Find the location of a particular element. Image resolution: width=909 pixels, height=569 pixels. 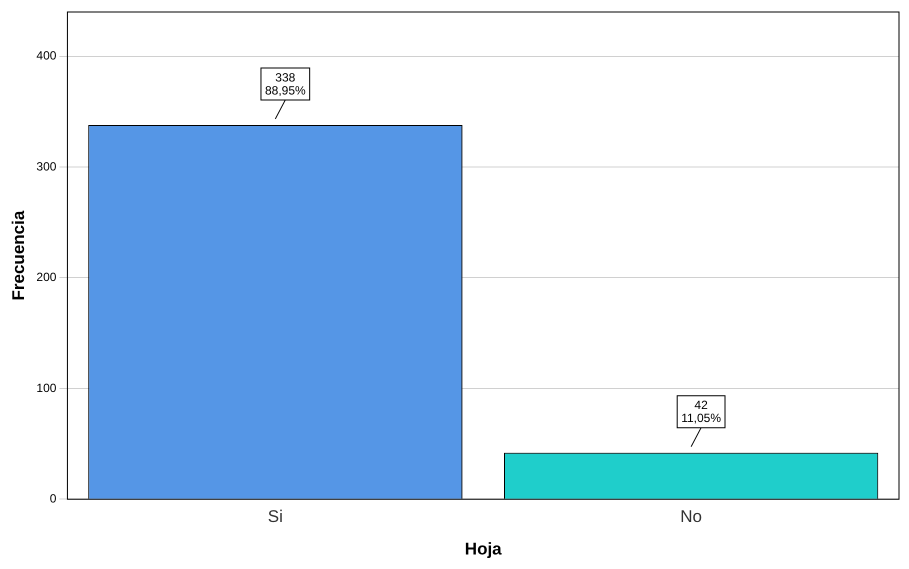

y-tick-label: 0 is located at coordinates (53, 499).